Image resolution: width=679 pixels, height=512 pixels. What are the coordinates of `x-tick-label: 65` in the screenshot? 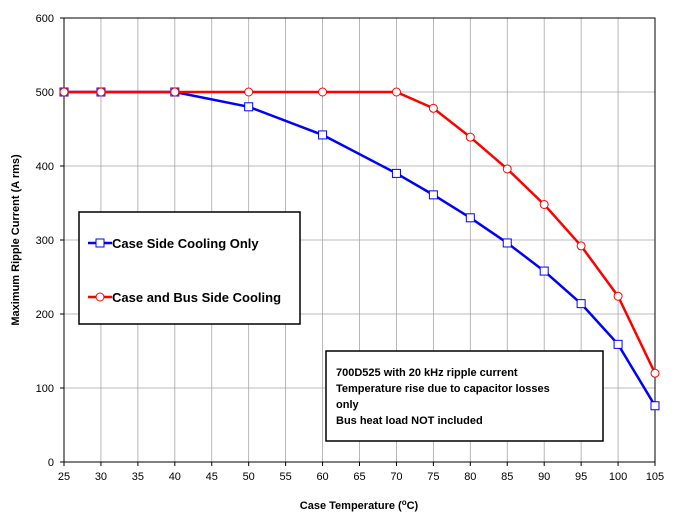 It's located at (359, 477).